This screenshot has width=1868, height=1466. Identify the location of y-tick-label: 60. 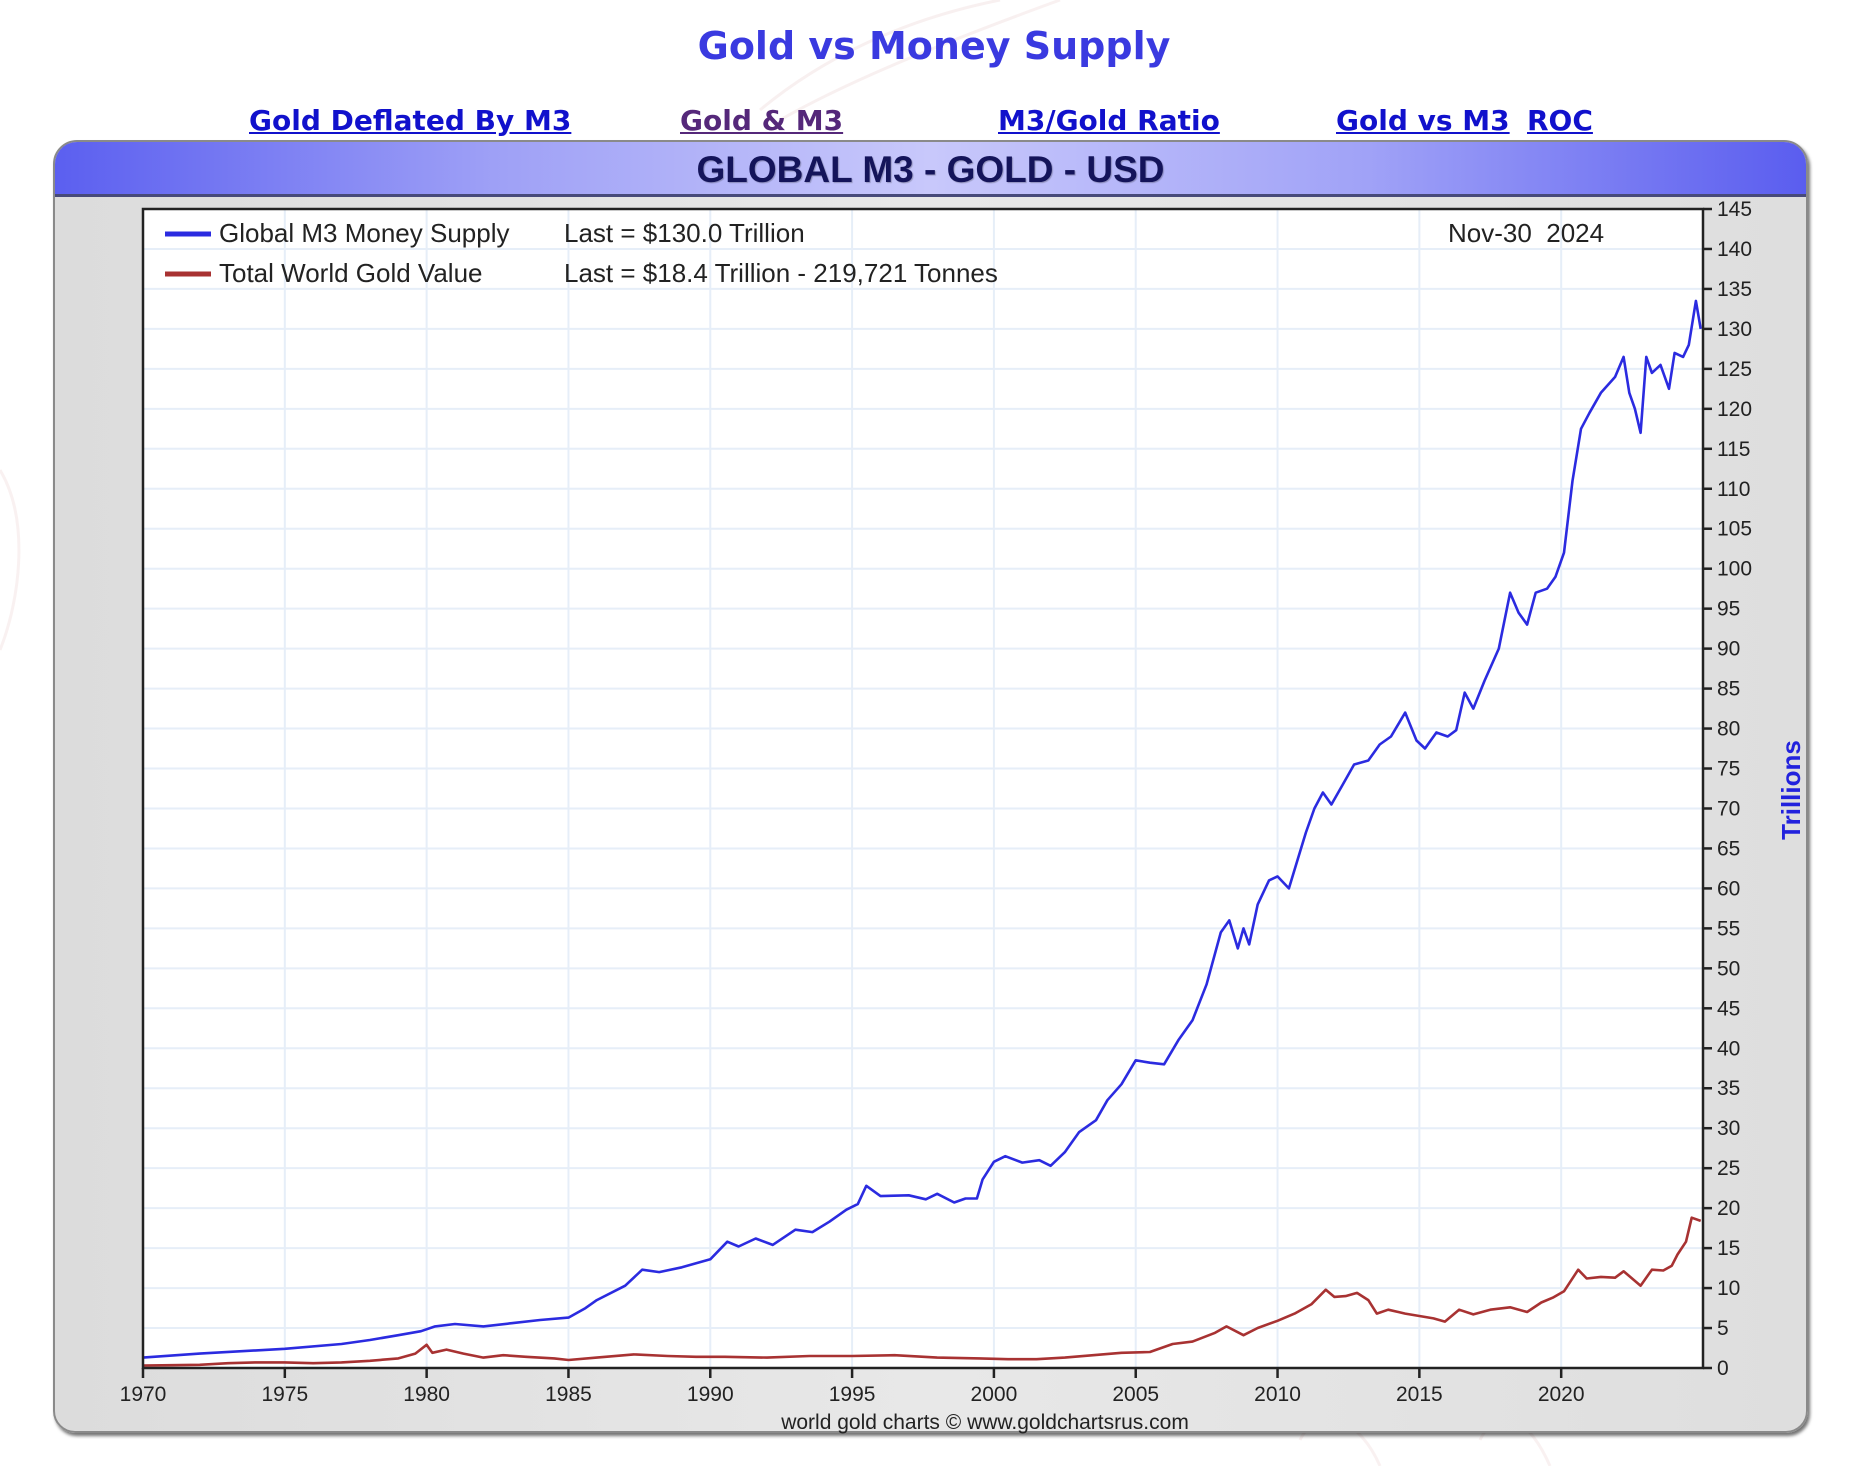
(1728, 888).